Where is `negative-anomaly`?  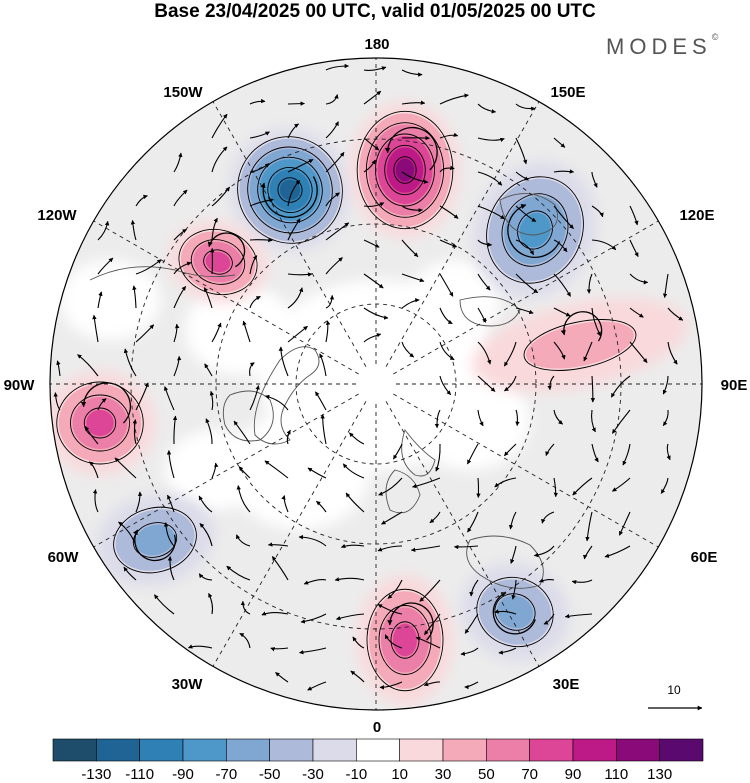
negative-anomaly is located at coordinates (290, 190).